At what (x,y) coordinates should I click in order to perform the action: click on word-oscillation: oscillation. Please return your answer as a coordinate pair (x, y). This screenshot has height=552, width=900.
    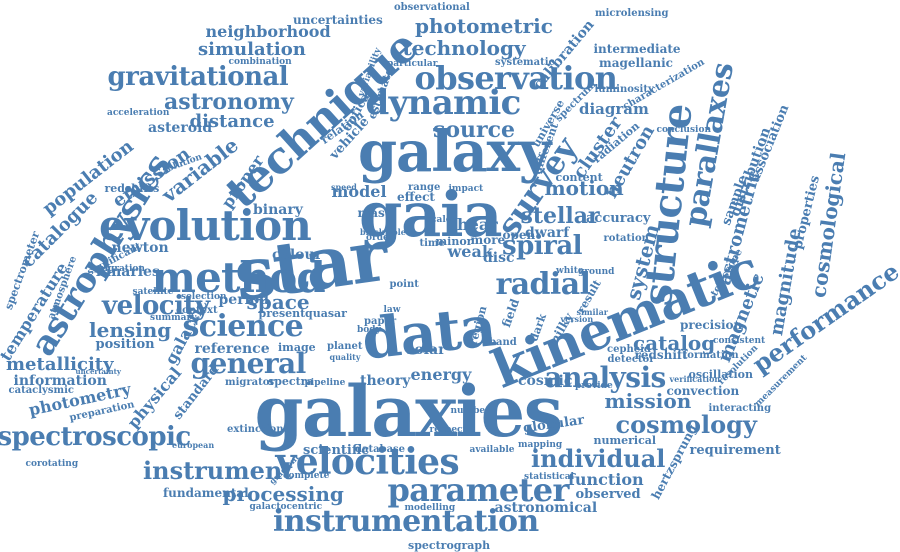
    Looking at the image, I should click on (721, 374).